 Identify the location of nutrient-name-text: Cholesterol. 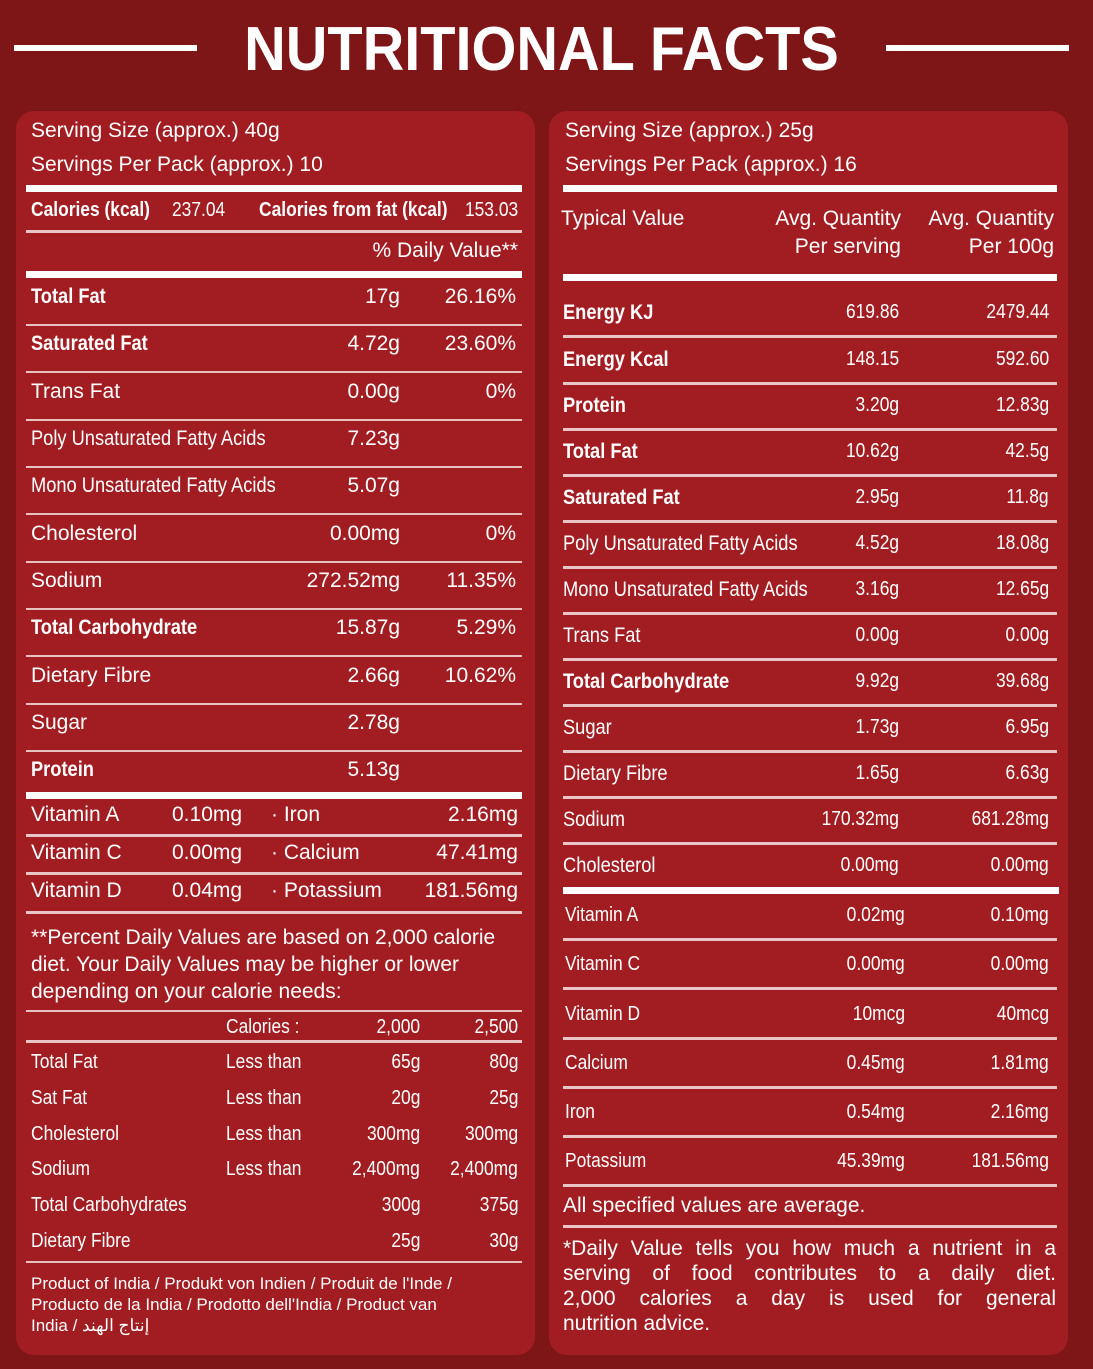
(609, 865).